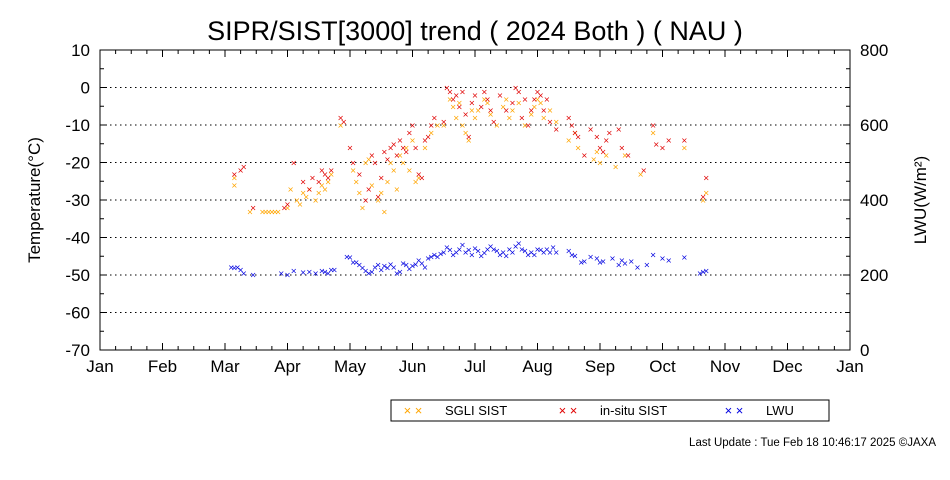 The width and height of the screenshot is (950, 480). What do you see at coordinates (412, 366) in the screenshot?
I see `x-tick-label: Jun` at bounding box center [412, 366].